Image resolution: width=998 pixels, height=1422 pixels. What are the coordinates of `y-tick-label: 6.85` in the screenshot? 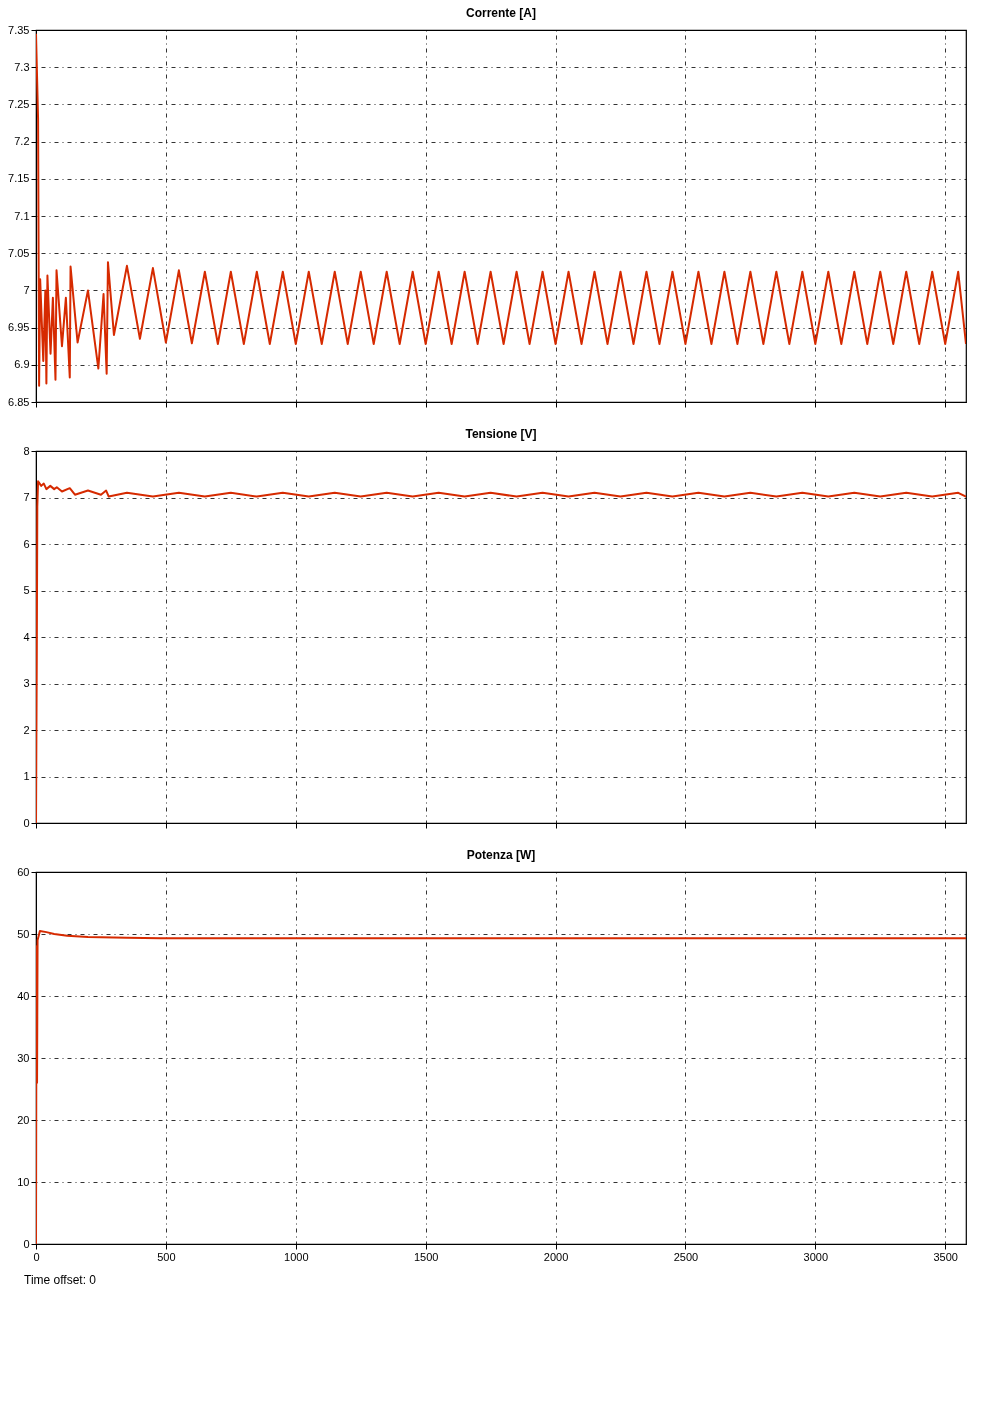 It's located at (19, 401).